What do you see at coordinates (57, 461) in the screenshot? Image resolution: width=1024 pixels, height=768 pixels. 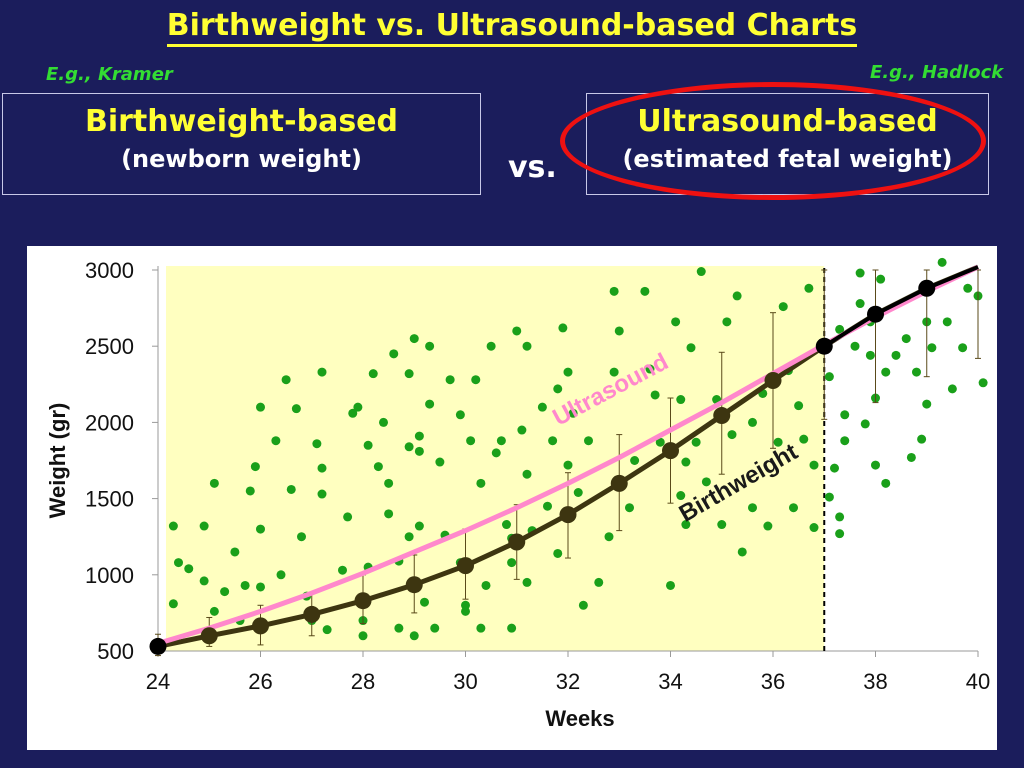 I see `y-axis-label: Weight (gr)` at bounding box center [57, 461].